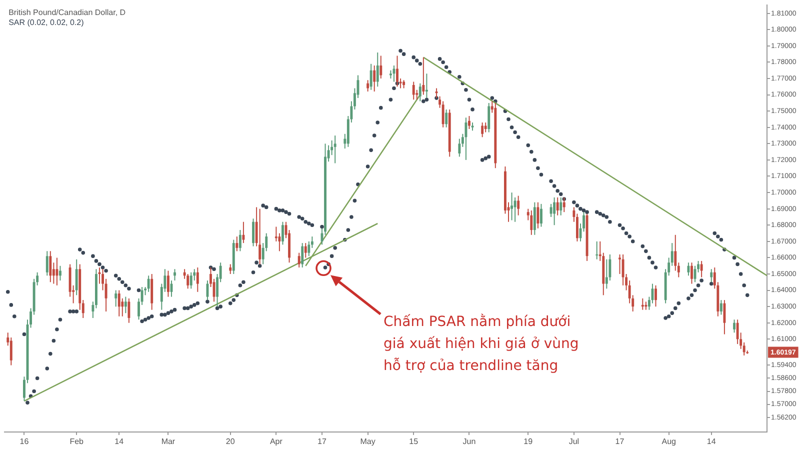 This screenshot has height=450, width=800. I want to click on text: SAR (0.02, 0.02, 0.2), so click(46, 23).